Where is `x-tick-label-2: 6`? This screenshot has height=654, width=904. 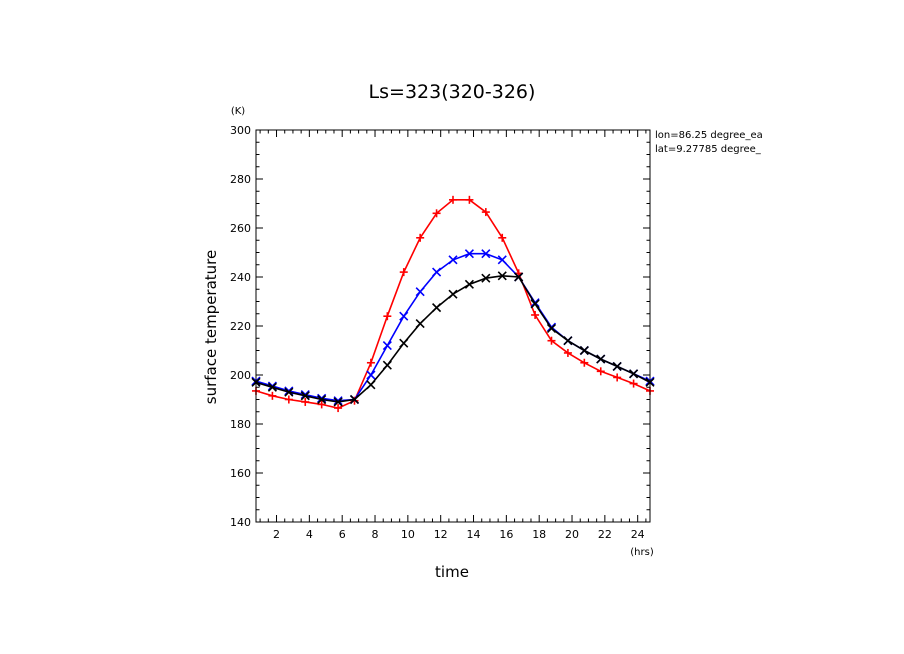 x-tick-label-2: 6 is located at coordinates (342, 534).